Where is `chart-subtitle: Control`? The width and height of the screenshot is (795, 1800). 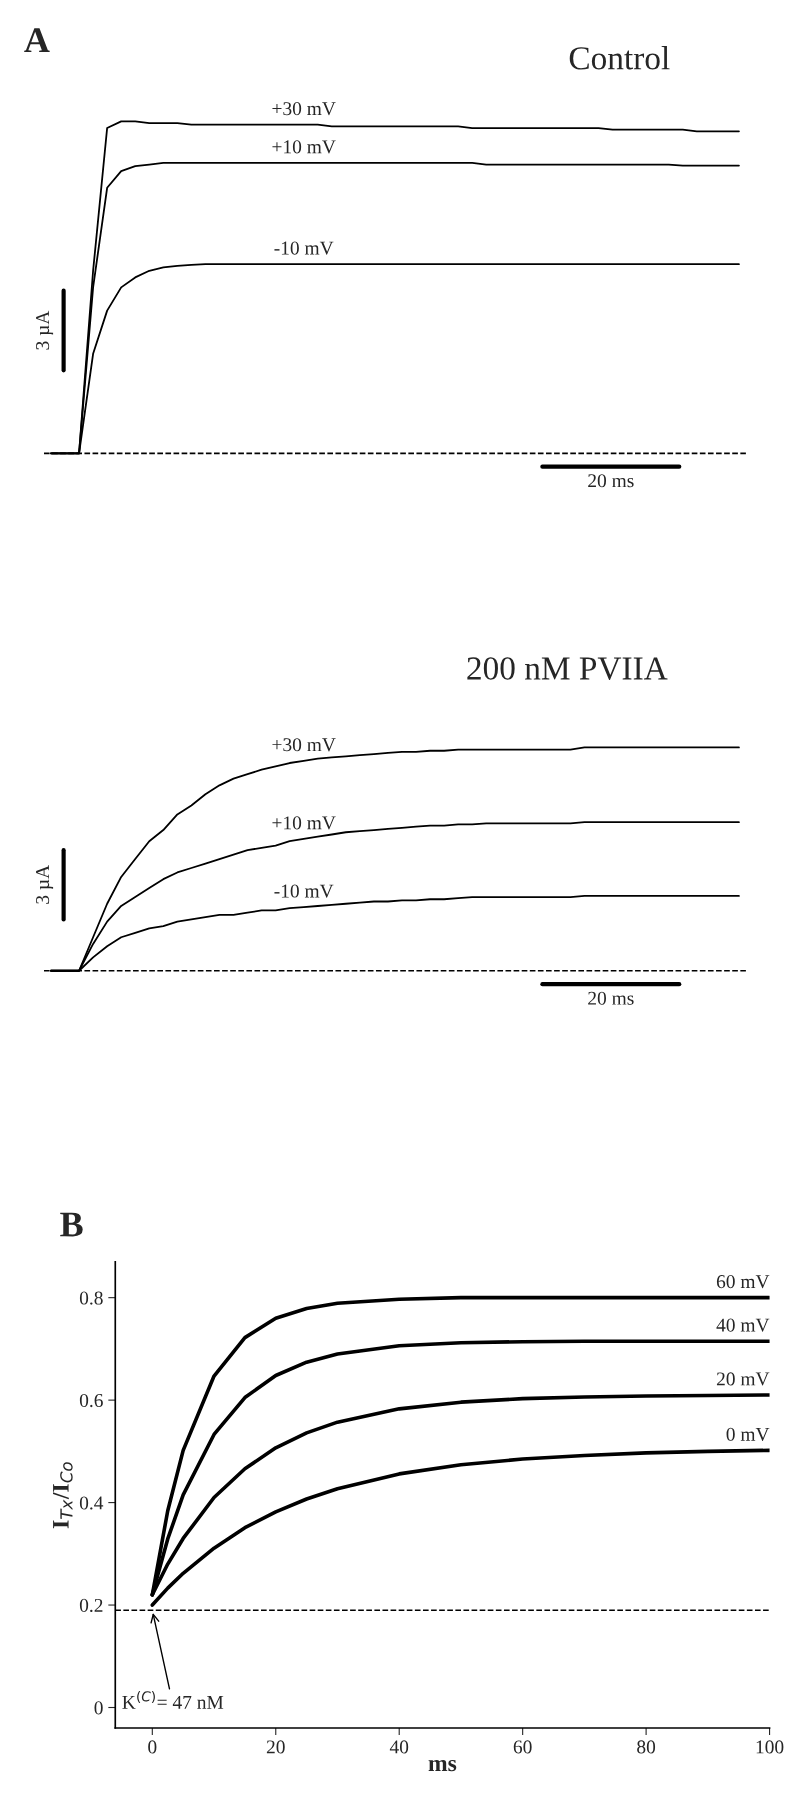 chart-subtitle: Control is located at coordinates (619, 58).